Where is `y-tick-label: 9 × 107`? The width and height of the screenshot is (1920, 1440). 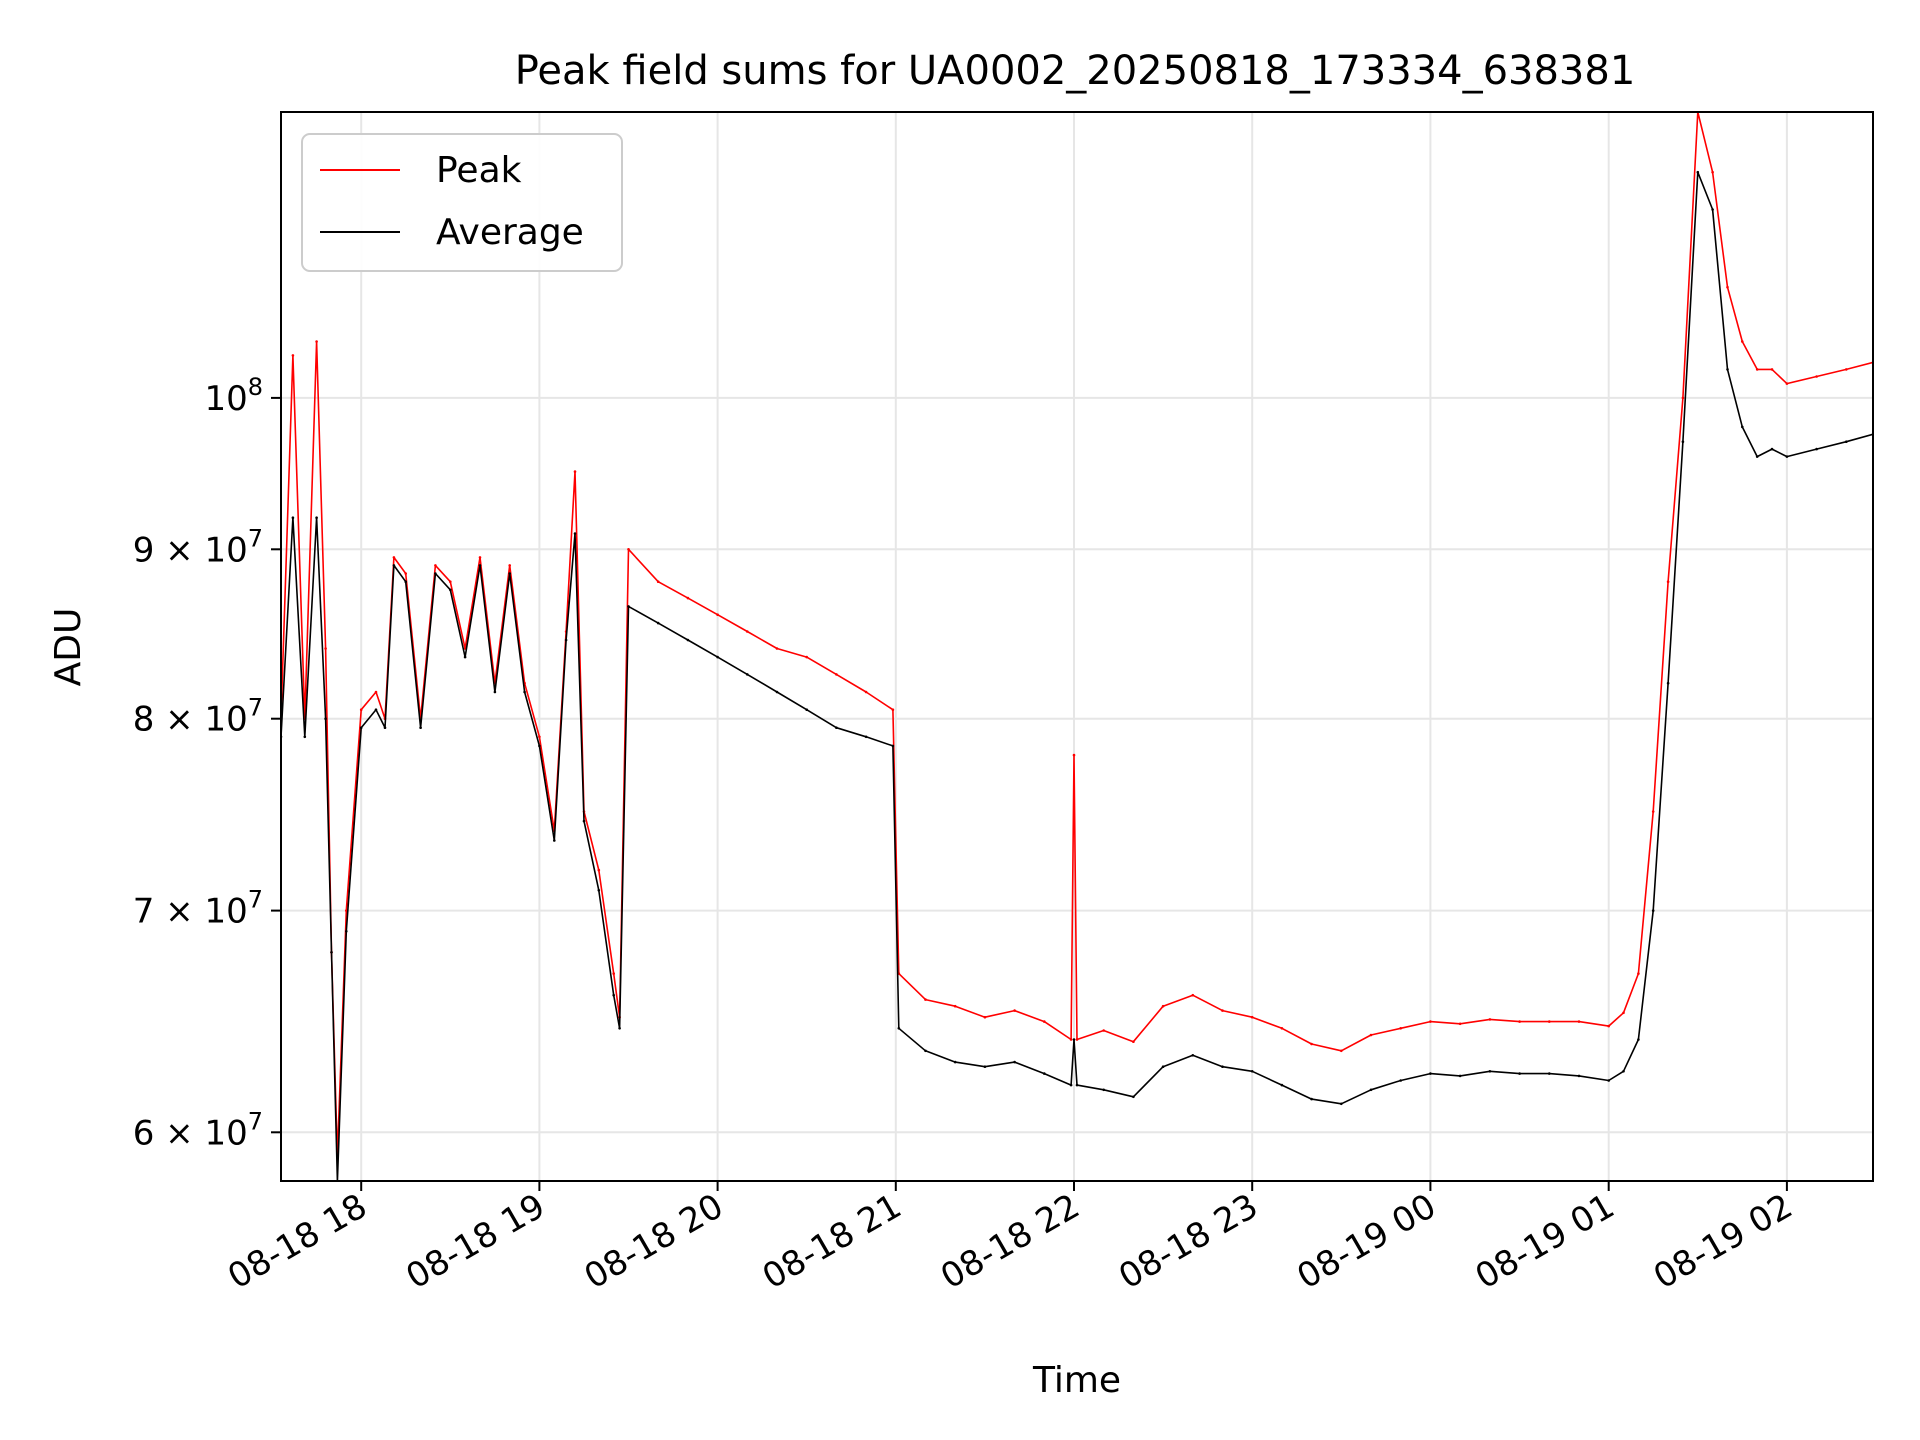 y-tick-label: 9 × 107 is located at coordinates (198, 547).